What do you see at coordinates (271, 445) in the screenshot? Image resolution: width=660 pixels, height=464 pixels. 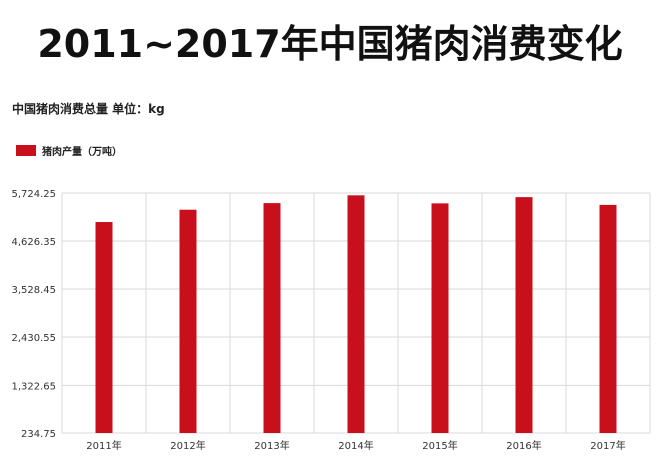 I see `x-tick-label: 2013年` at bounding box center [271, 445].